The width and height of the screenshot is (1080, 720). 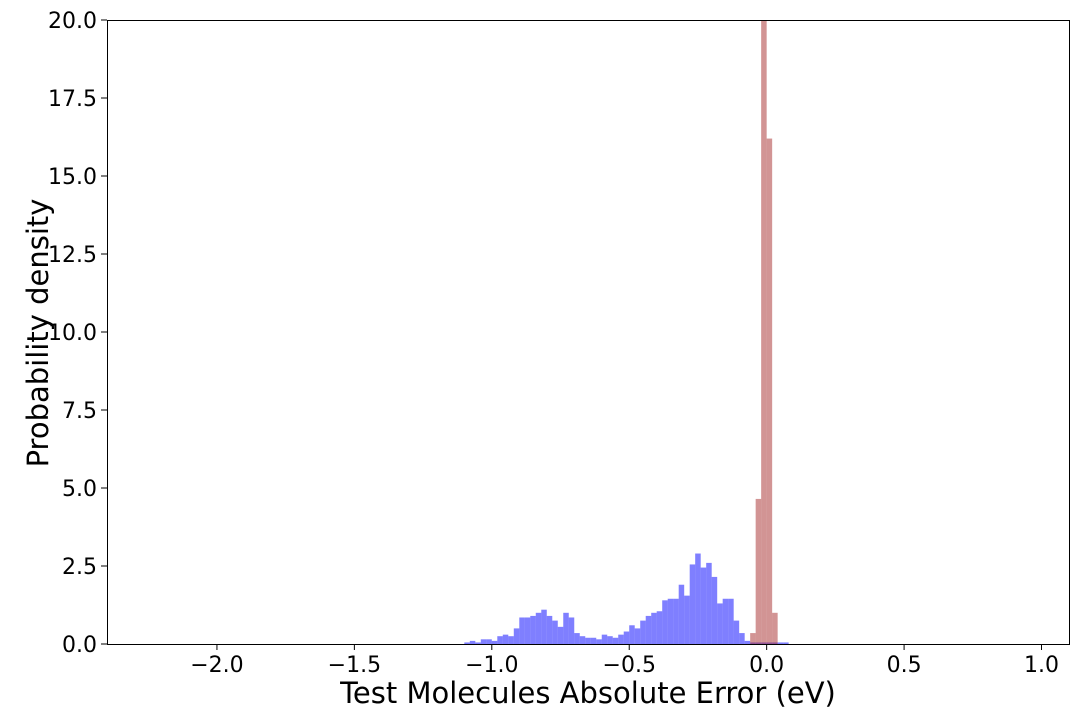 What do you see at coordinates (72, 99) in the screenshot?
I see `y-tick-label: 17.5` at bounding box center [72, 99].